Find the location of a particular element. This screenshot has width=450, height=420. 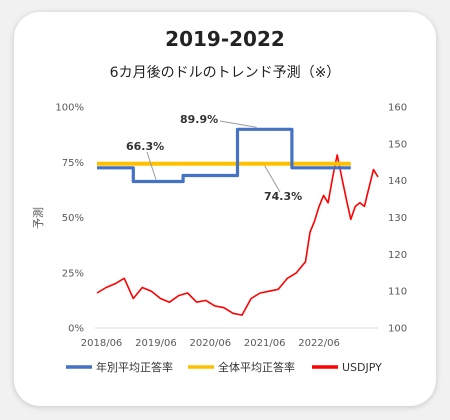

y-left-tick-label: 50% is located at coordinates (73, 218).